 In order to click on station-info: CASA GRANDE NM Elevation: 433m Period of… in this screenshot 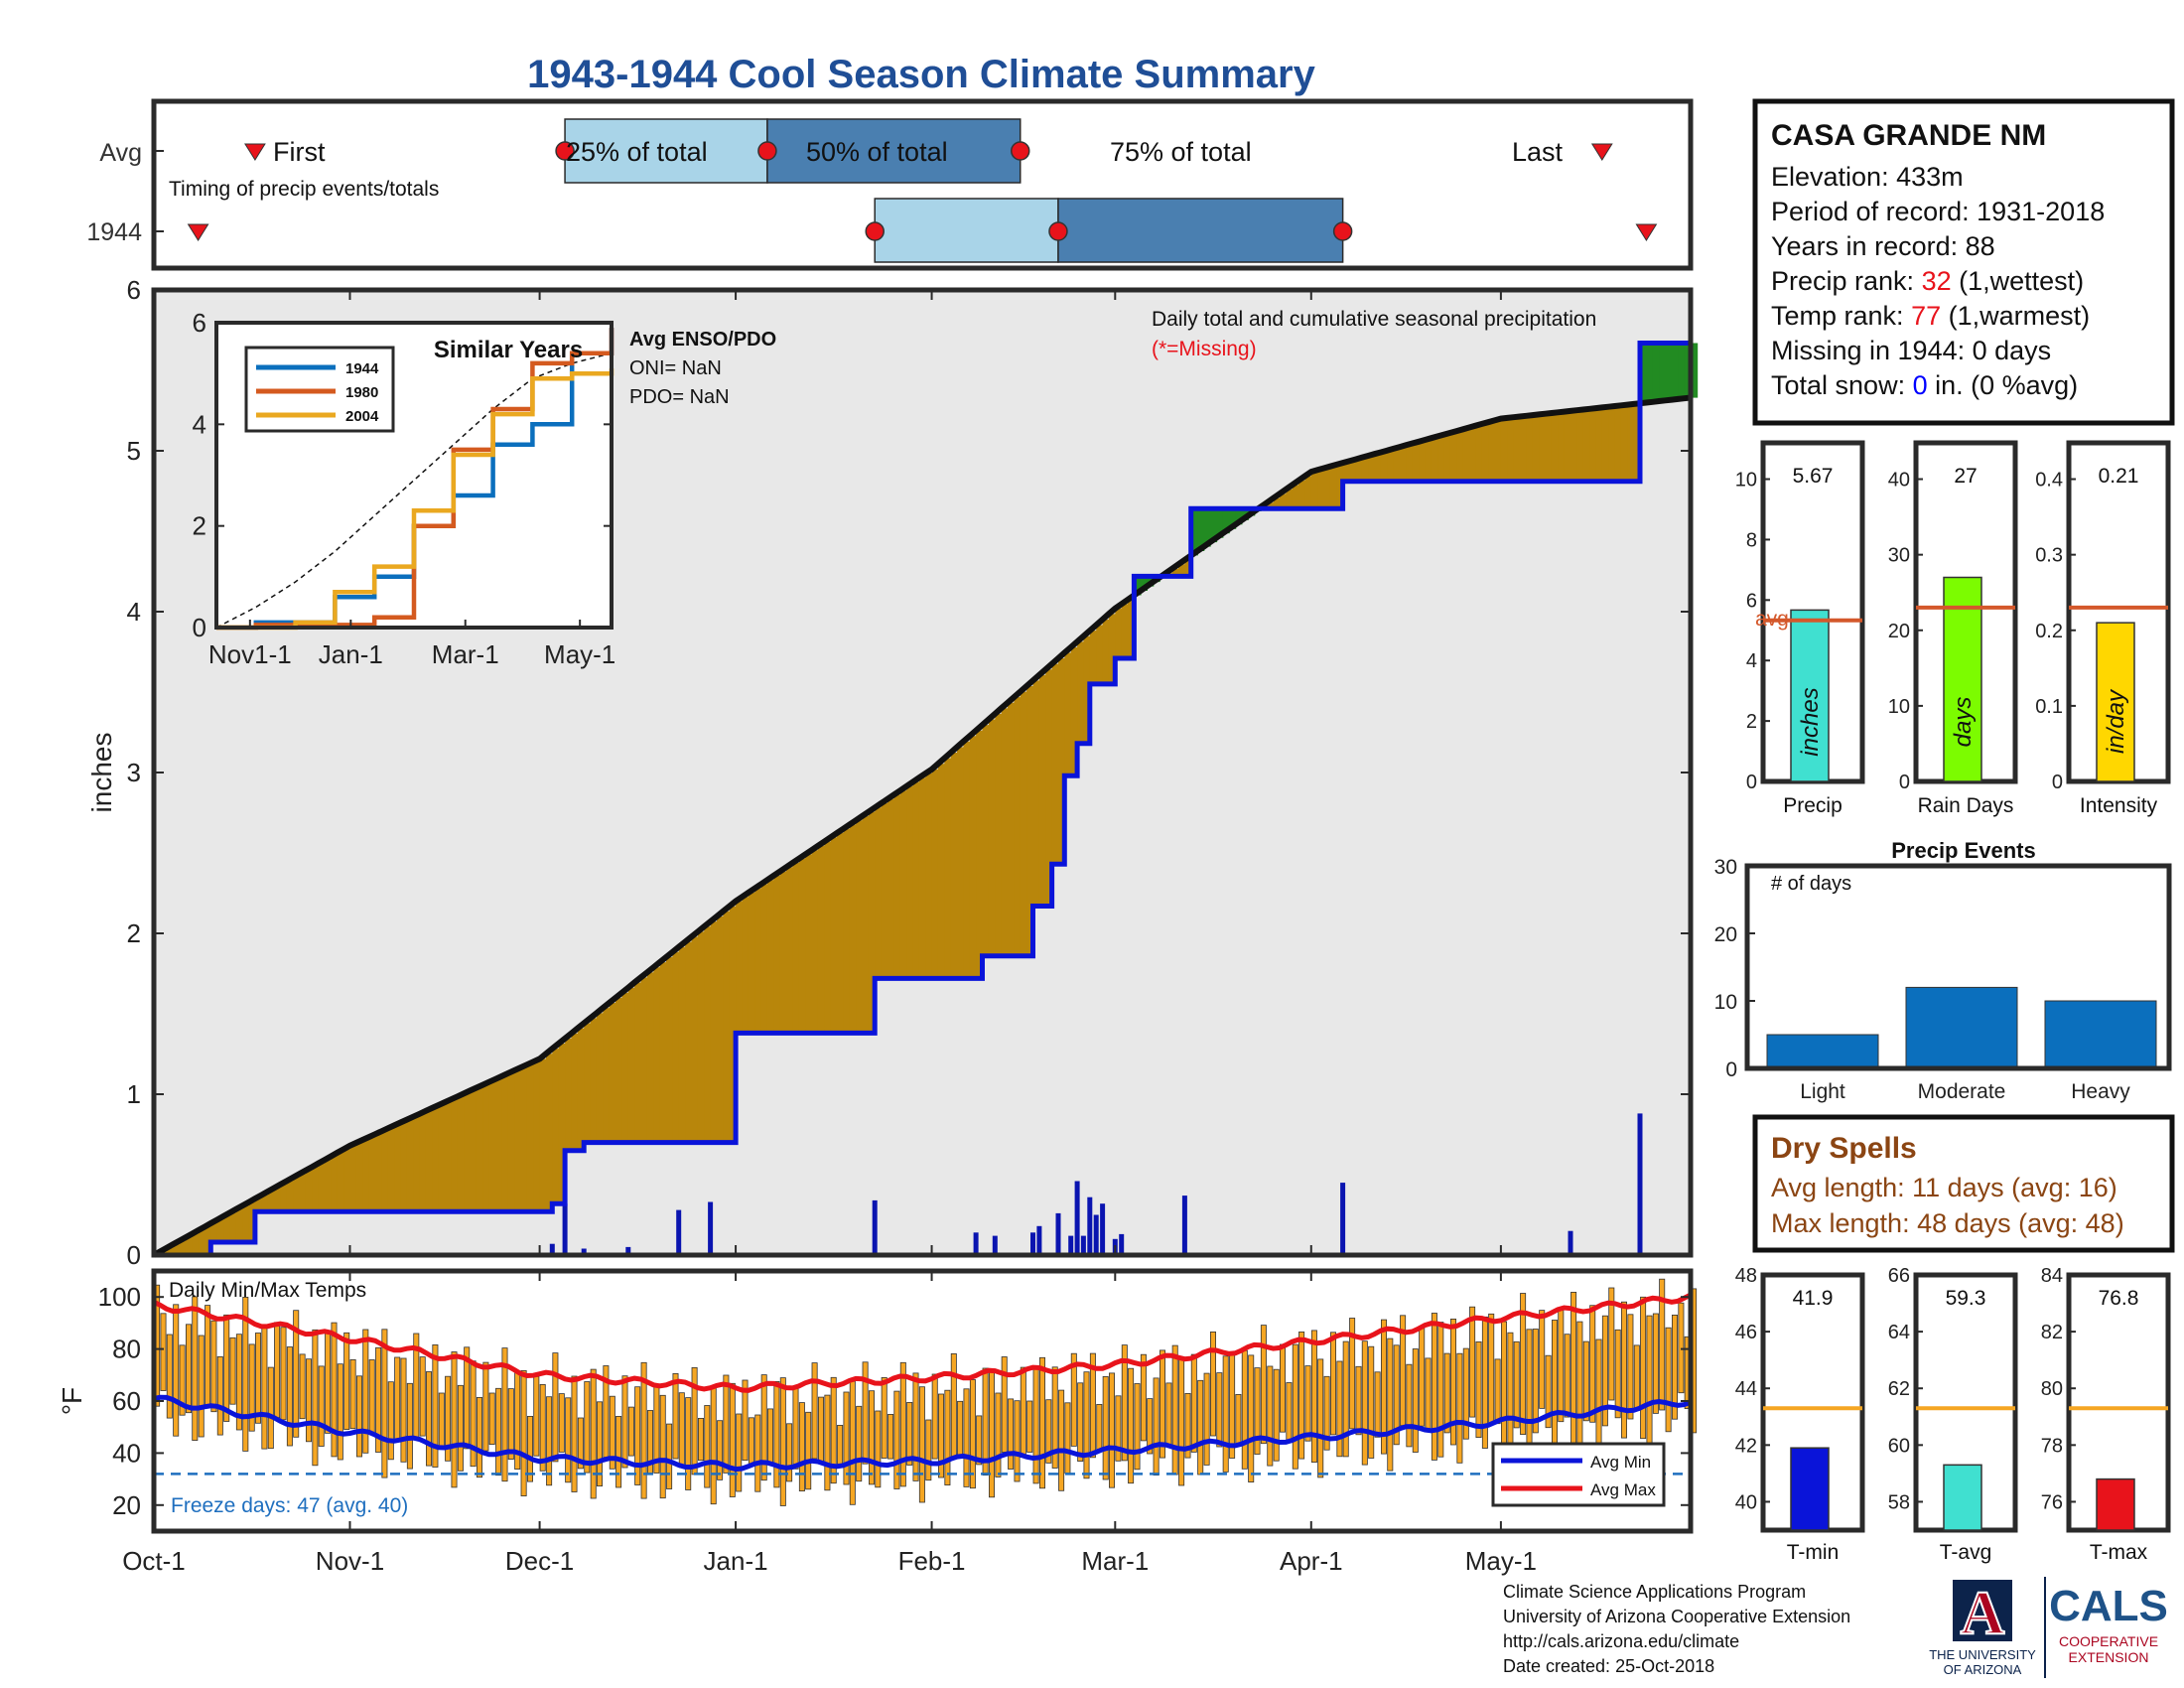, I will do `click(1963, 262)`.